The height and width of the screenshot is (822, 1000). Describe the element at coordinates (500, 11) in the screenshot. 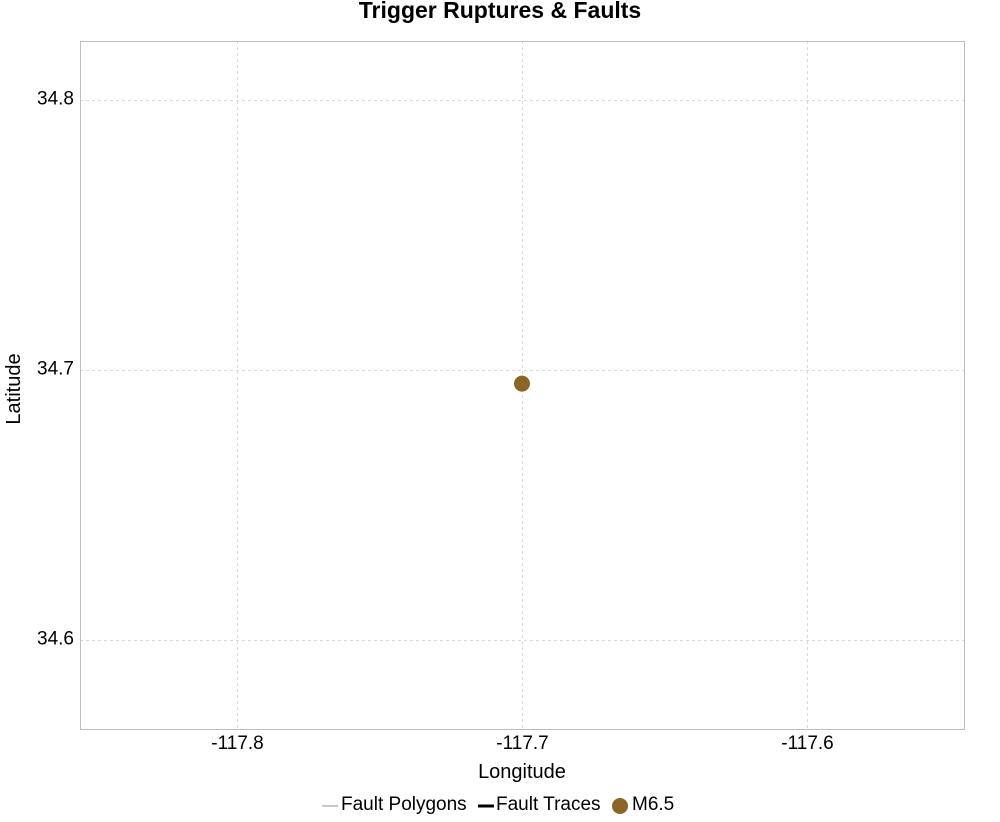

I see `chart-title: Trigger Ruptures & Faults` at that location.